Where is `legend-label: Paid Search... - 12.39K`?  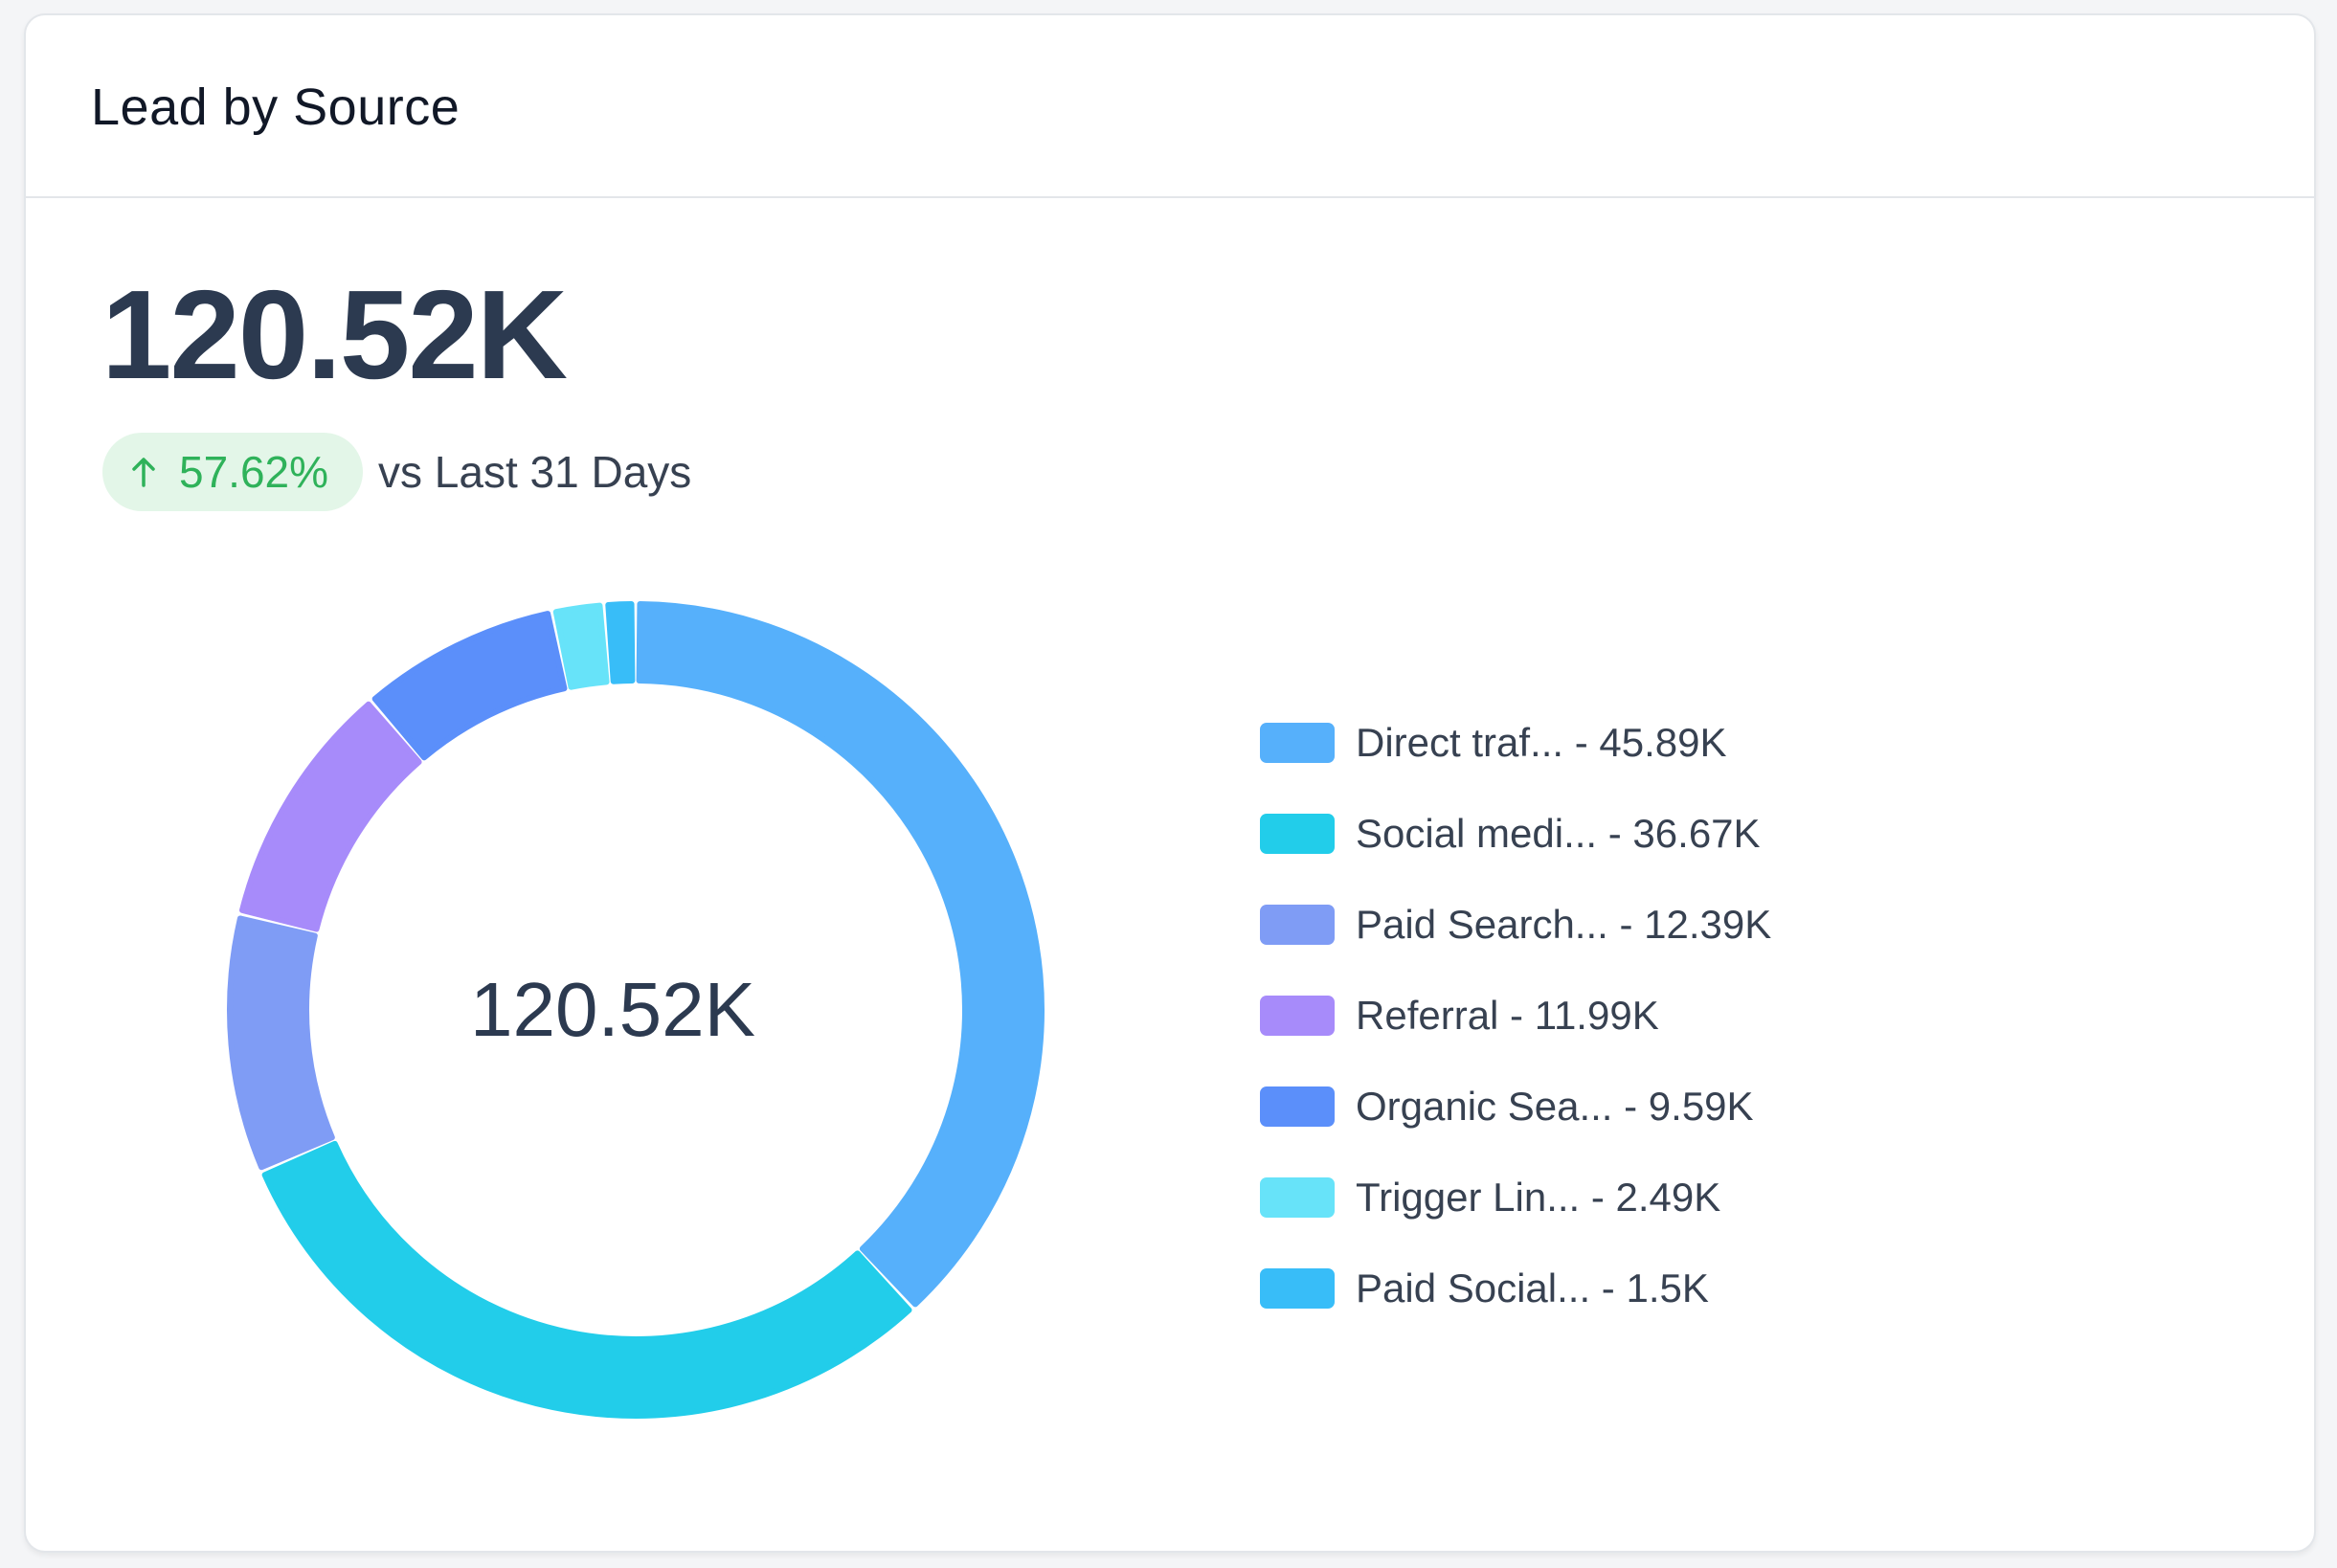 legend-label: Paid Search... - 12.39K is located at coordinates (1564, 924).